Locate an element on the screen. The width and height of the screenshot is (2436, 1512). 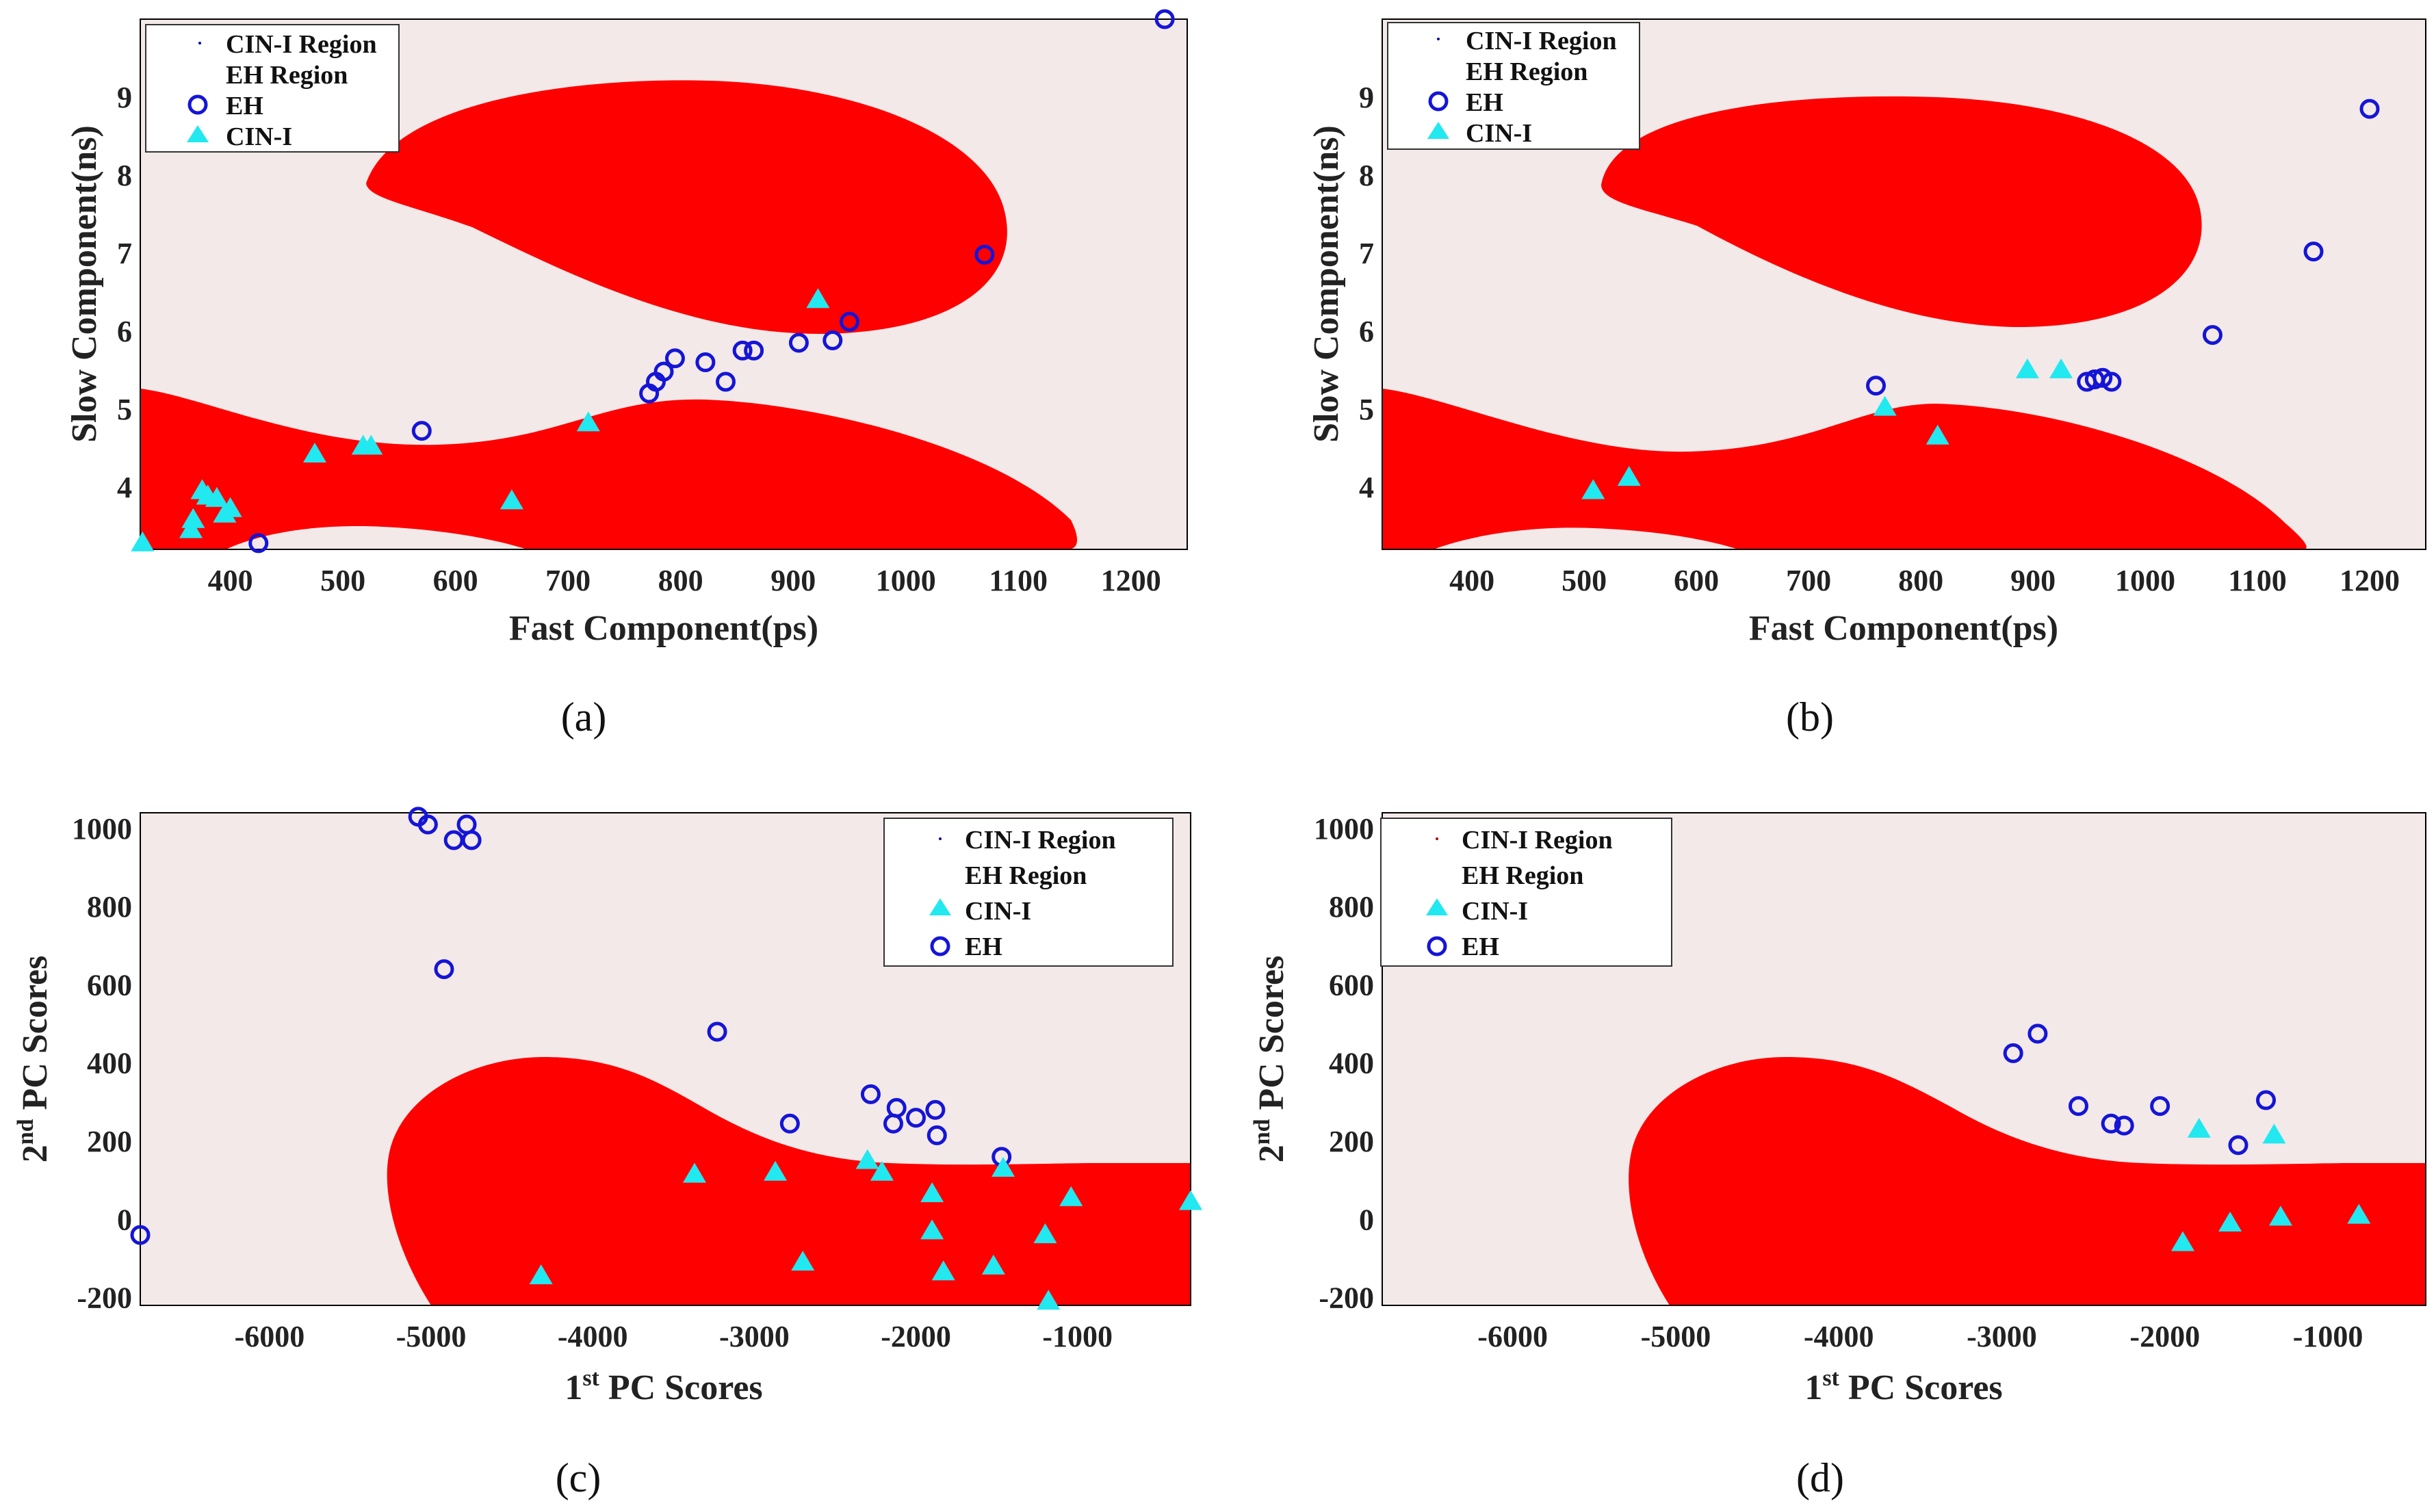
cin-region-d is located at coordinates (2027, 1181).